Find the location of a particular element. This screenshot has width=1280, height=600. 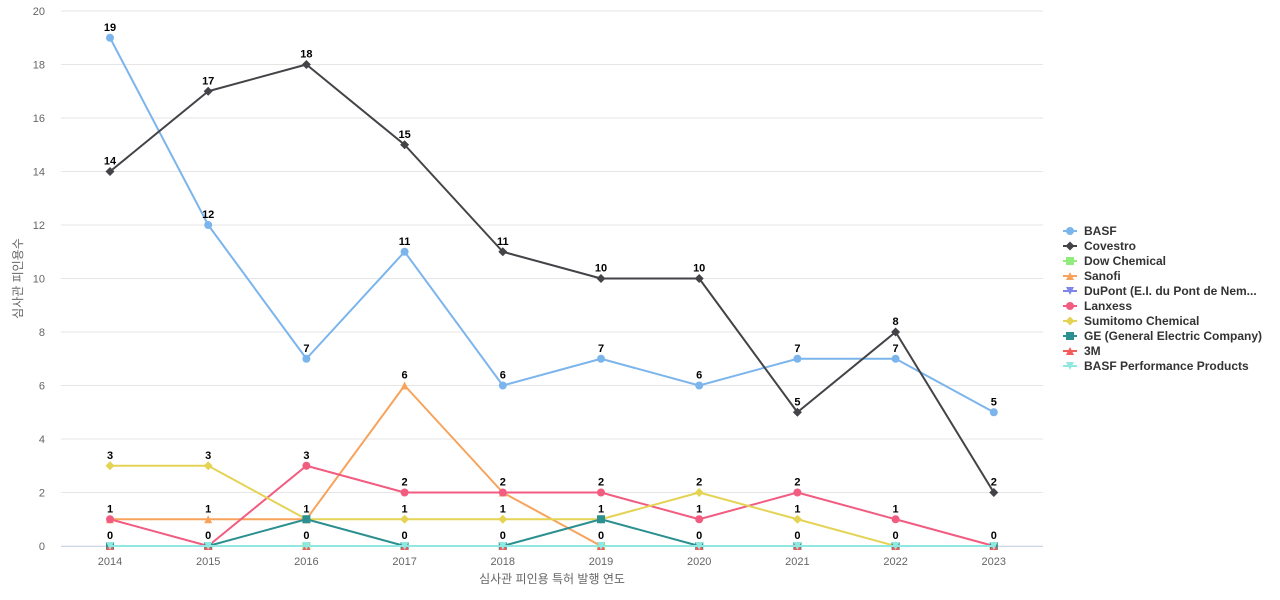

legend-item: GE (General Electric Company) is located at coordinates (1162, 336).